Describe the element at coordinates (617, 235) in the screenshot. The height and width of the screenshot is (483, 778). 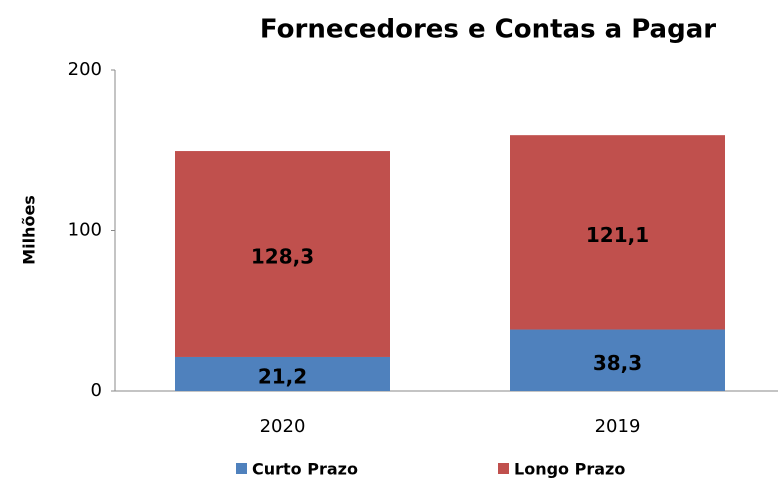
I see `data-label: 121,1` at that location.